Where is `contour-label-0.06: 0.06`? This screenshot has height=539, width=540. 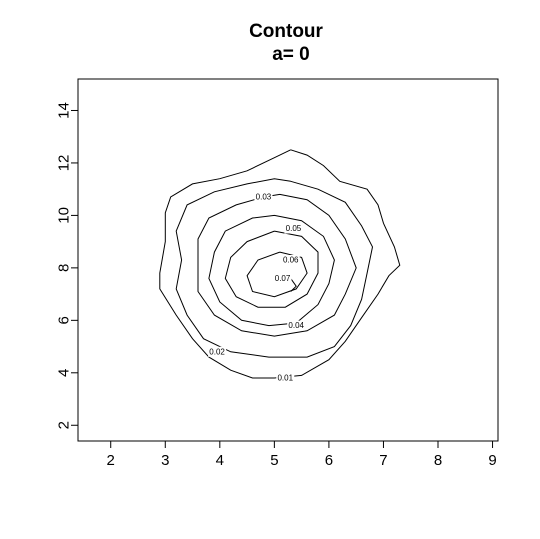 contour-label-0.06: 0.06 is located at coordinates (291, 260).